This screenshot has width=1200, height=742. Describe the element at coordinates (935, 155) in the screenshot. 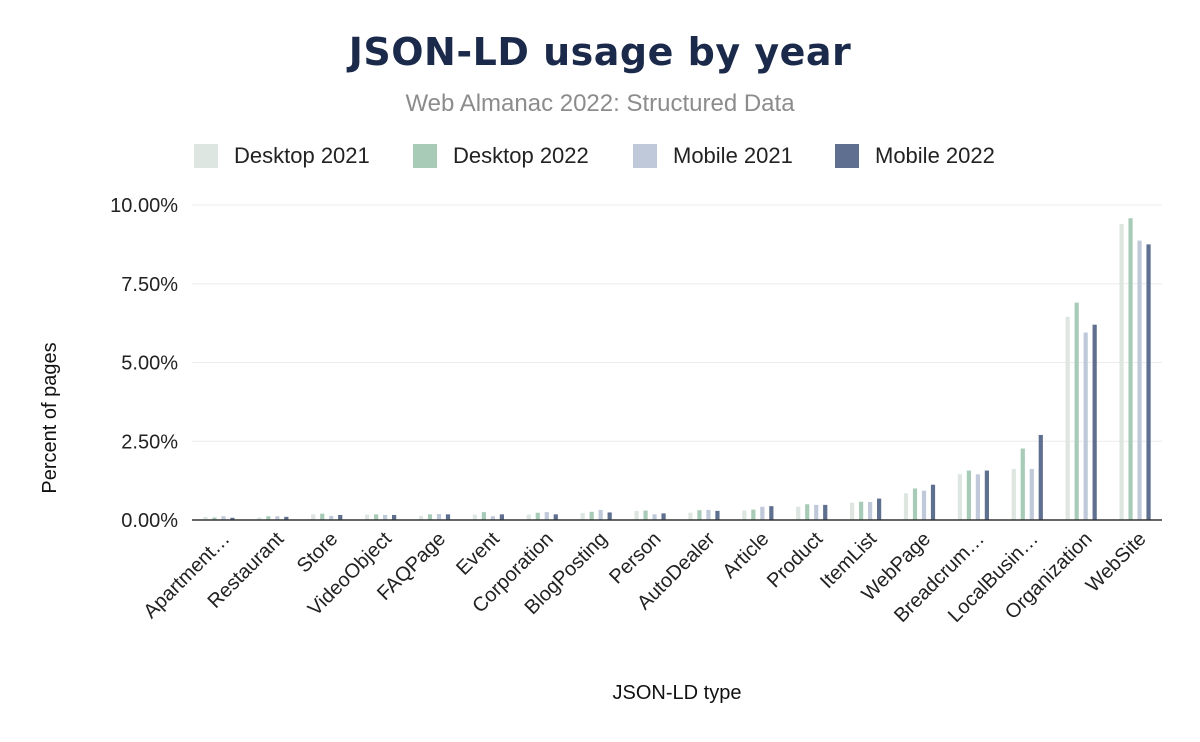

I see `legend-label-mobile-2022: Mobile 2022` at that location.